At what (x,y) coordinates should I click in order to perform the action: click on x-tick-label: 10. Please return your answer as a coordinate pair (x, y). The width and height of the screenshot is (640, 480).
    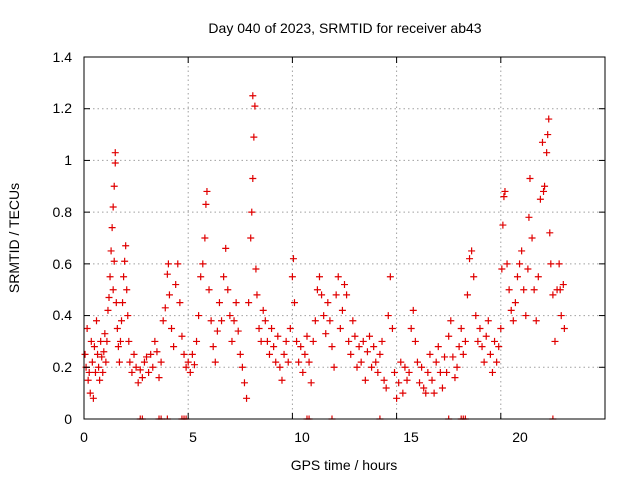
    Looking at the image, I should click on (302, 437).